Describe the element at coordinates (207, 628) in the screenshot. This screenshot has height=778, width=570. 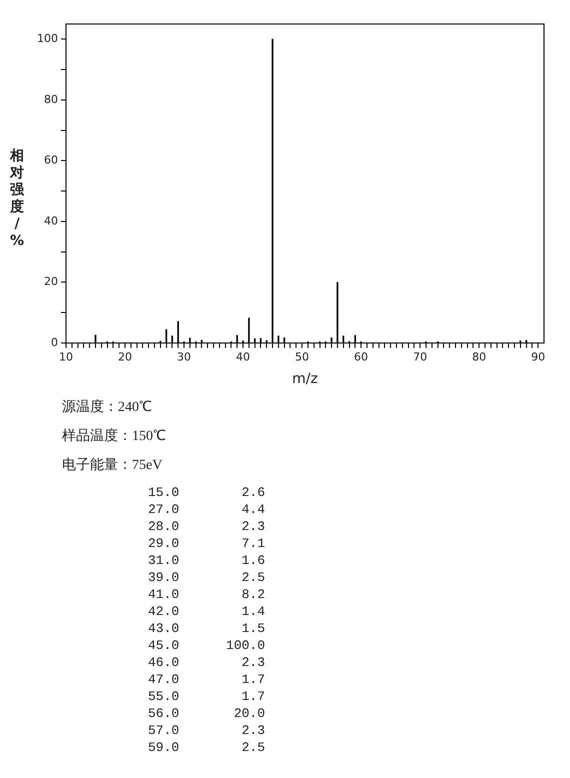
I see `text: 43.0 1.5` at that location.